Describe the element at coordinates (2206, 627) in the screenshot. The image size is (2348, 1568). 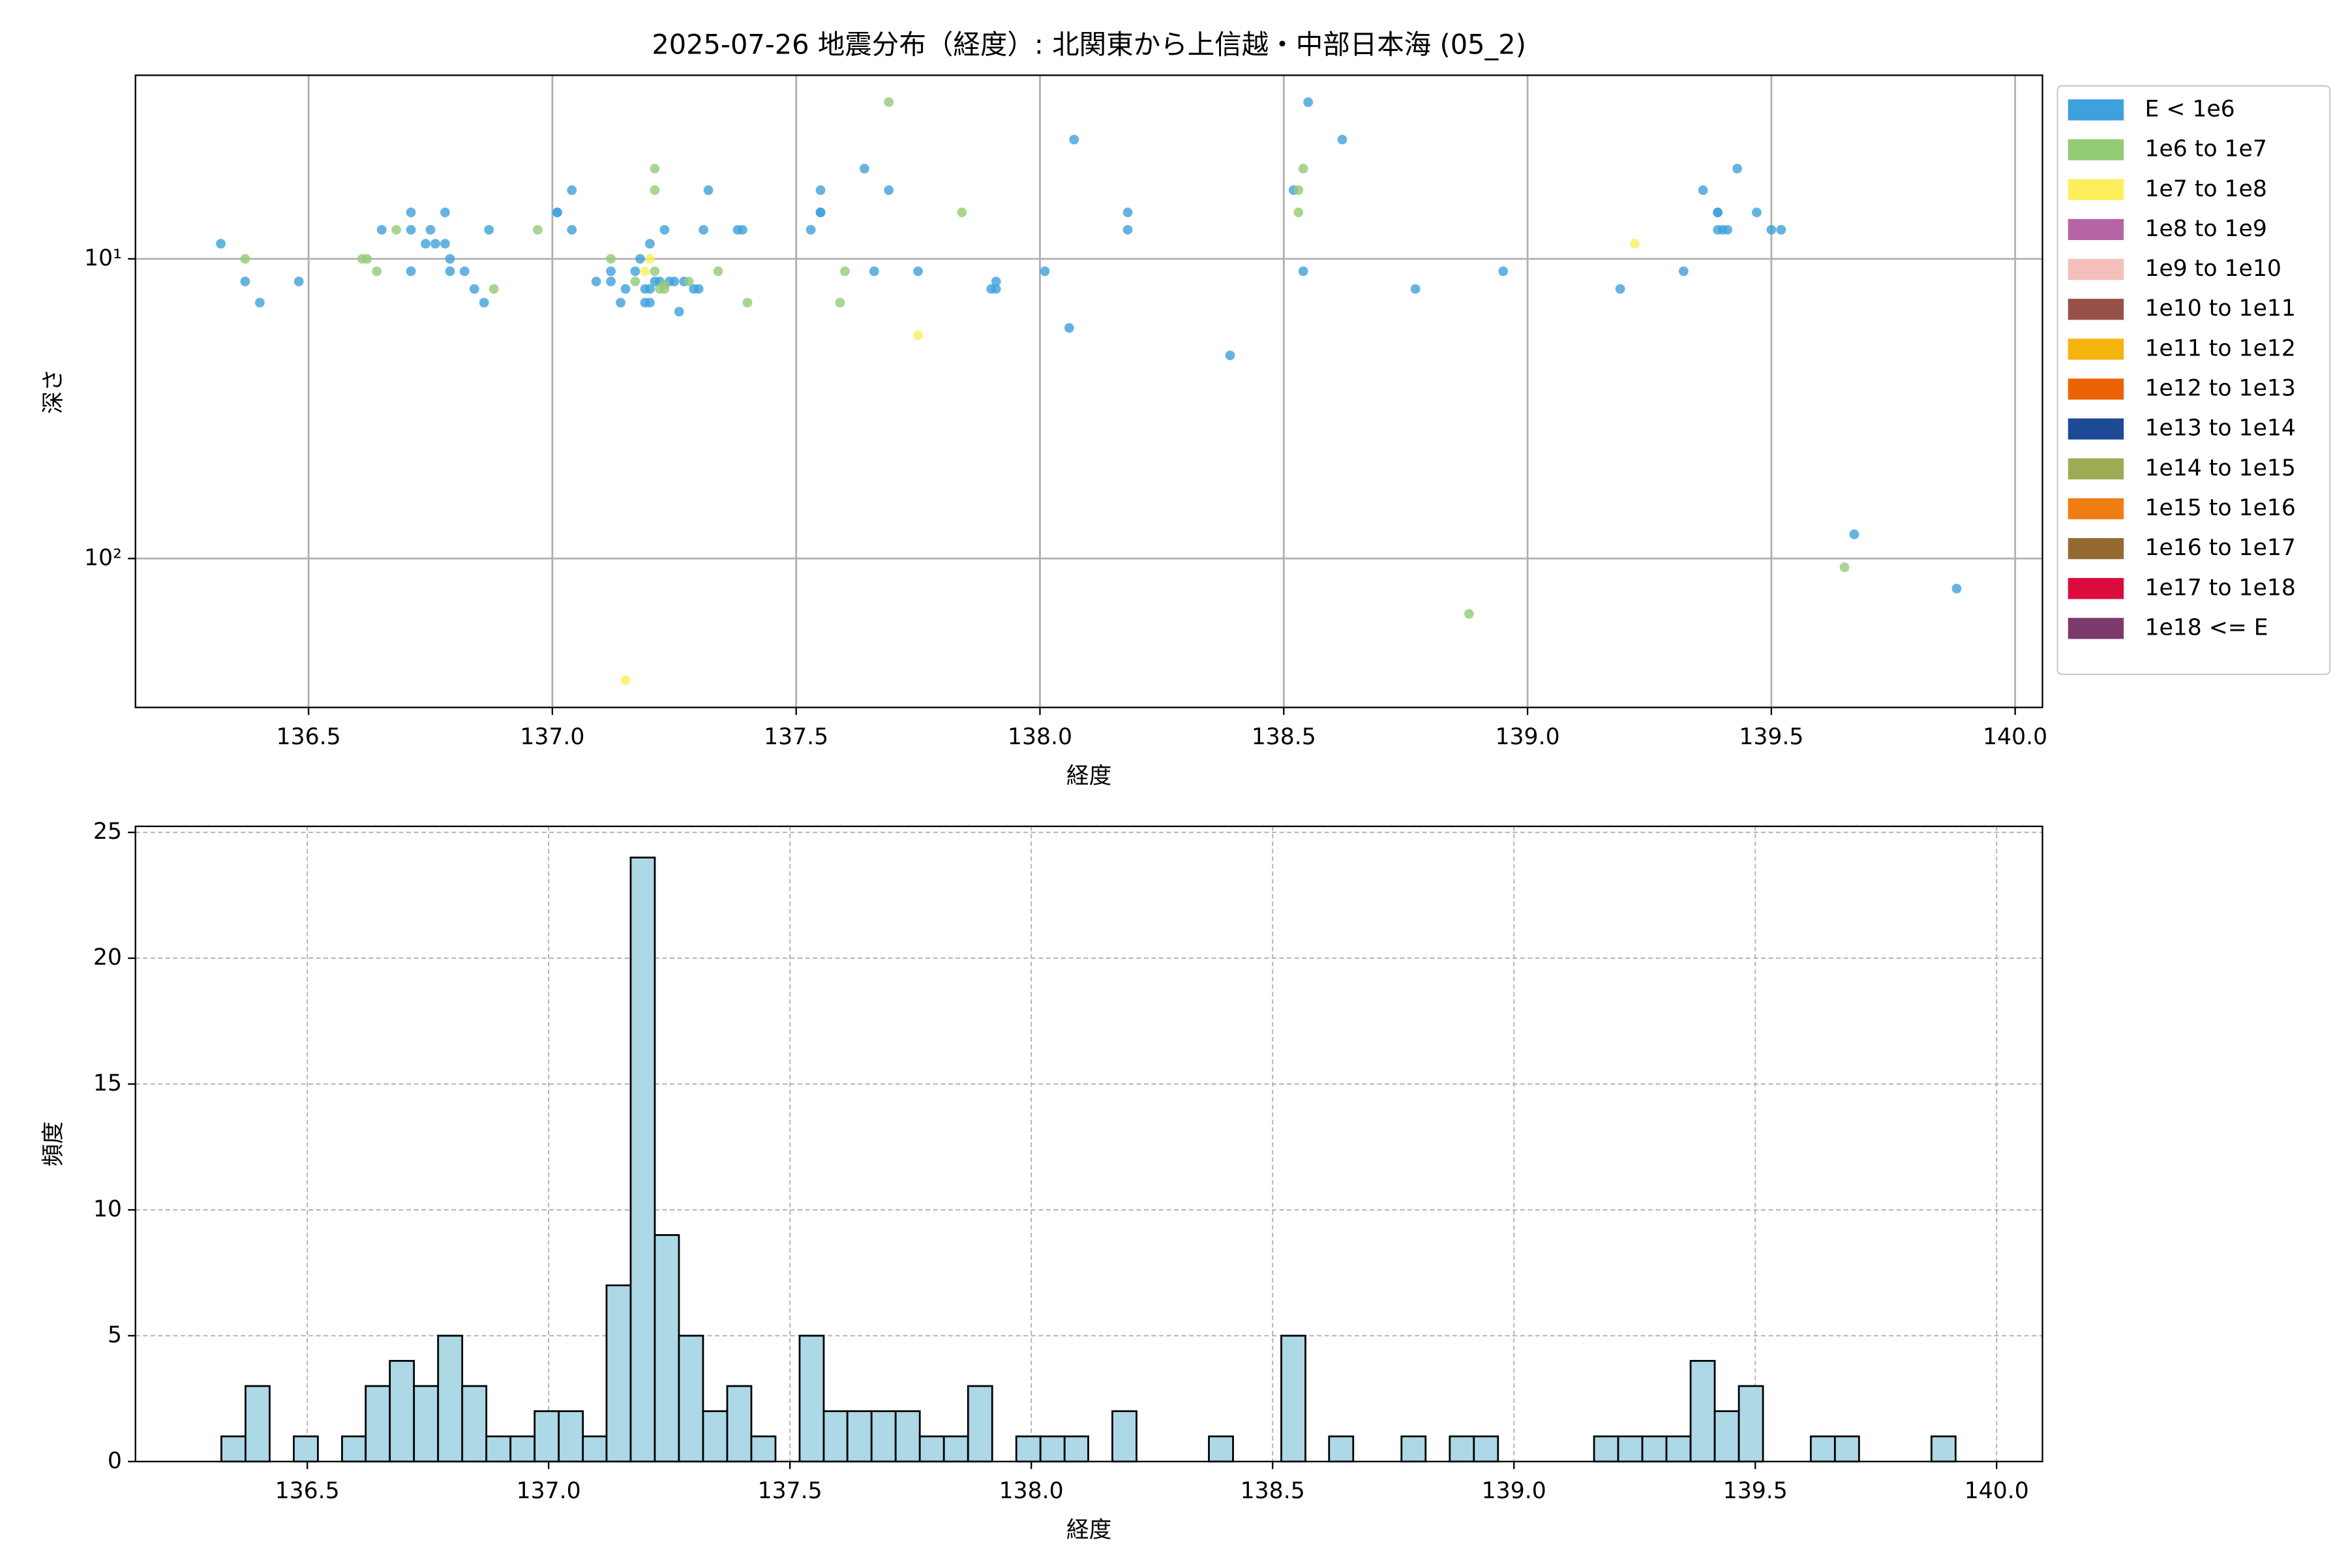
I see `legend-label: 1e18 <= E` at that location.